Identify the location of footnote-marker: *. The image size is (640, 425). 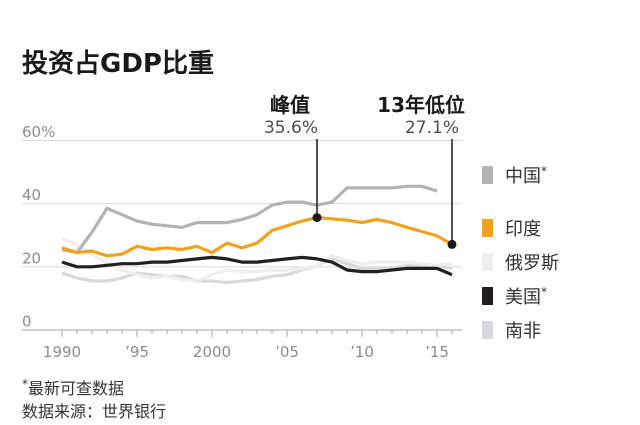
(25, 384).